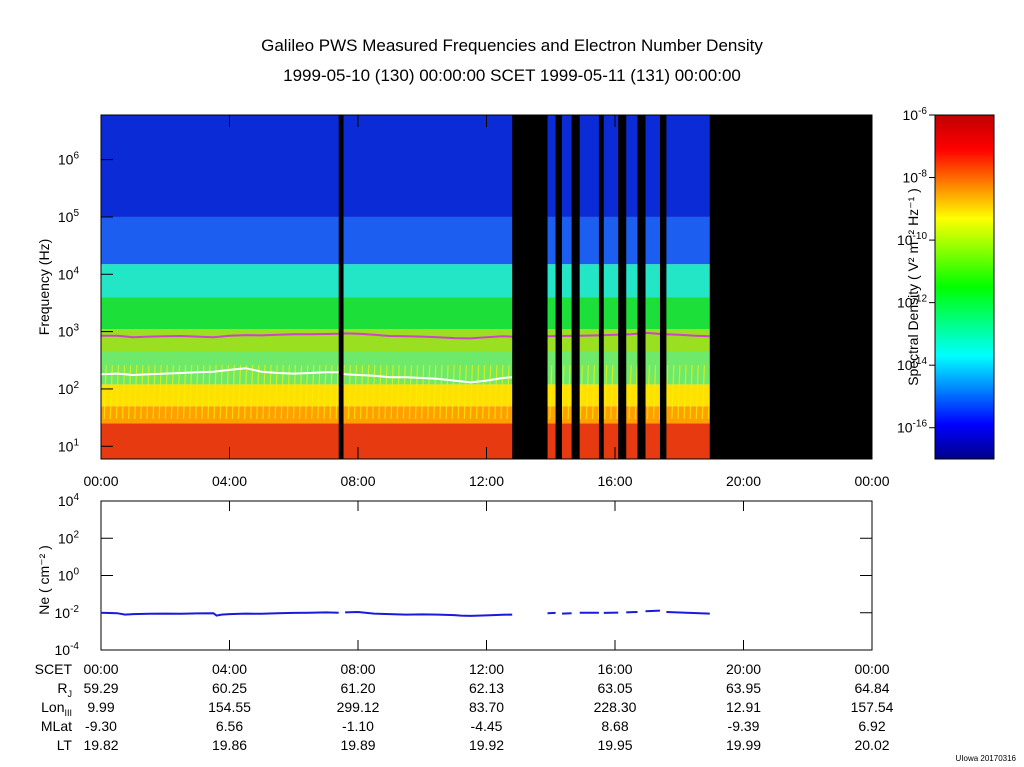 The height and width of the screenshot is (767, 1024). I want to click on ephemeris-value: 64.84, so click(872, 688).